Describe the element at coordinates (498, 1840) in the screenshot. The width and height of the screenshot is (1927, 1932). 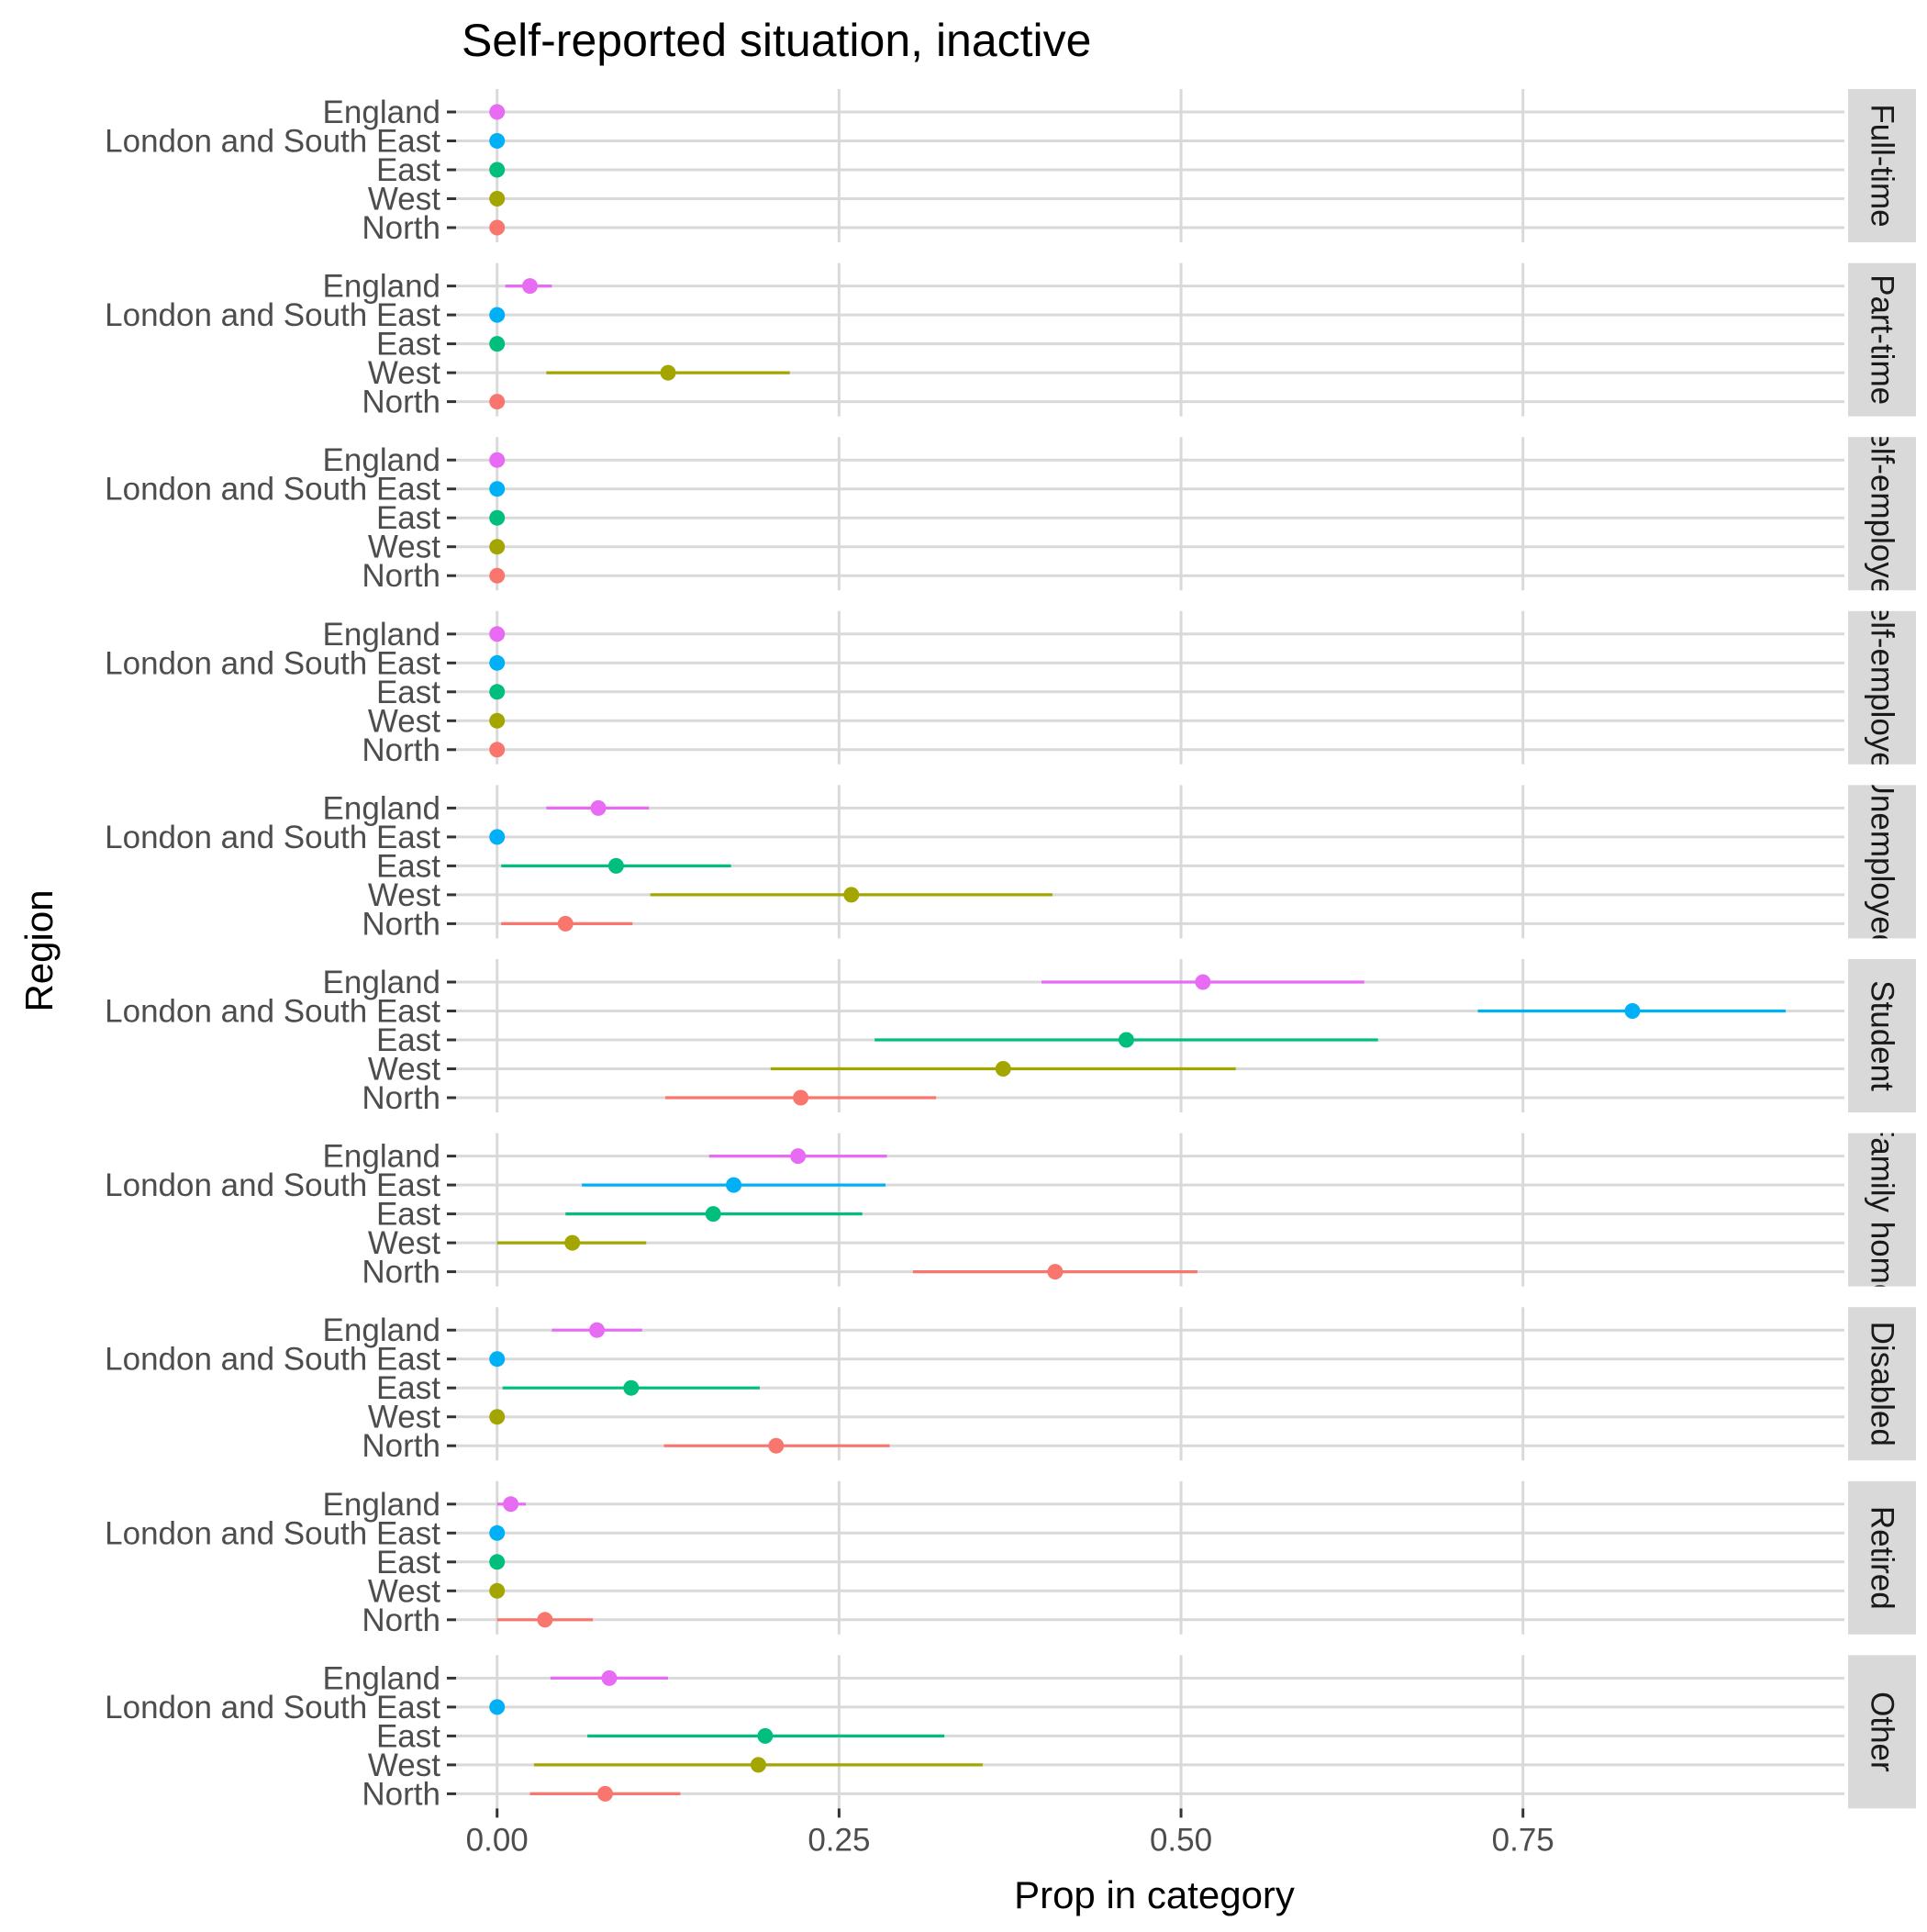
I see `x-tick-label-0: 0.00` at that location.